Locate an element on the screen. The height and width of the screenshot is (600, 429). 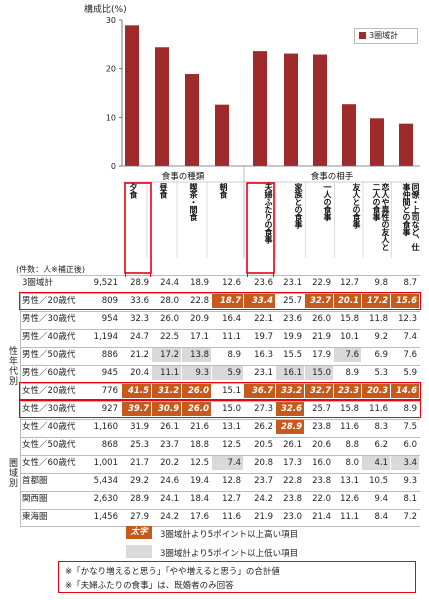
table-cell: 30.9 is located at coordinates (166, 409).